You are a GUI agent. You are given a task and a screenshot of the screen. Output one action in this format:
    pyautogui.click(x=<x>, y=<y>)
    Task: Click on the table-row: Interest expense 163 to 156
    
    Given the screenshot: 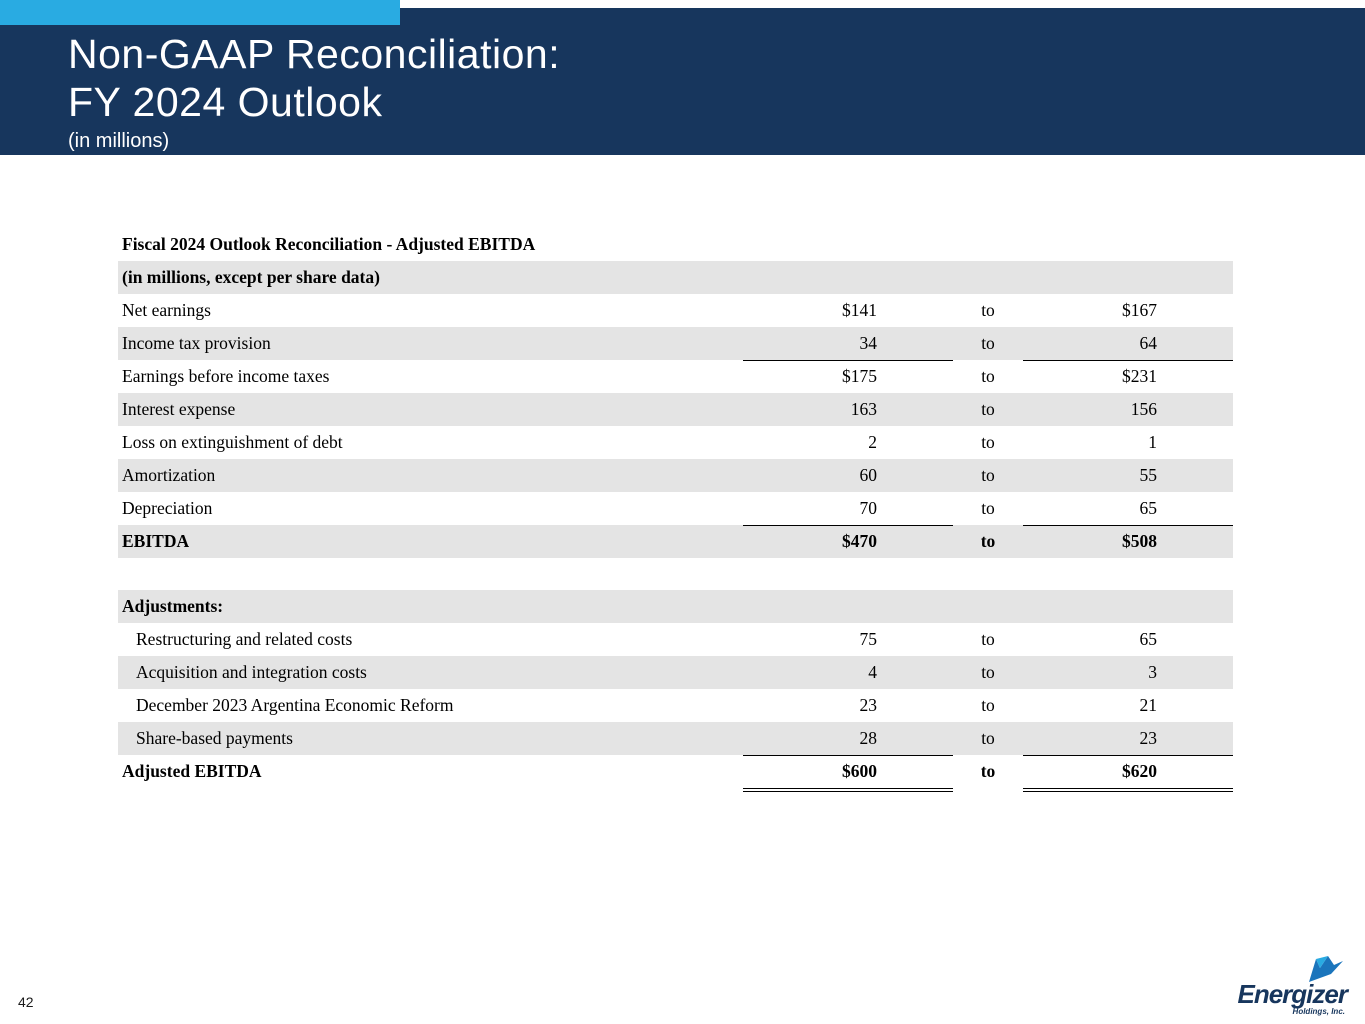 What is the action you would take?
    pyautogui.click(x=675, y=409)
    